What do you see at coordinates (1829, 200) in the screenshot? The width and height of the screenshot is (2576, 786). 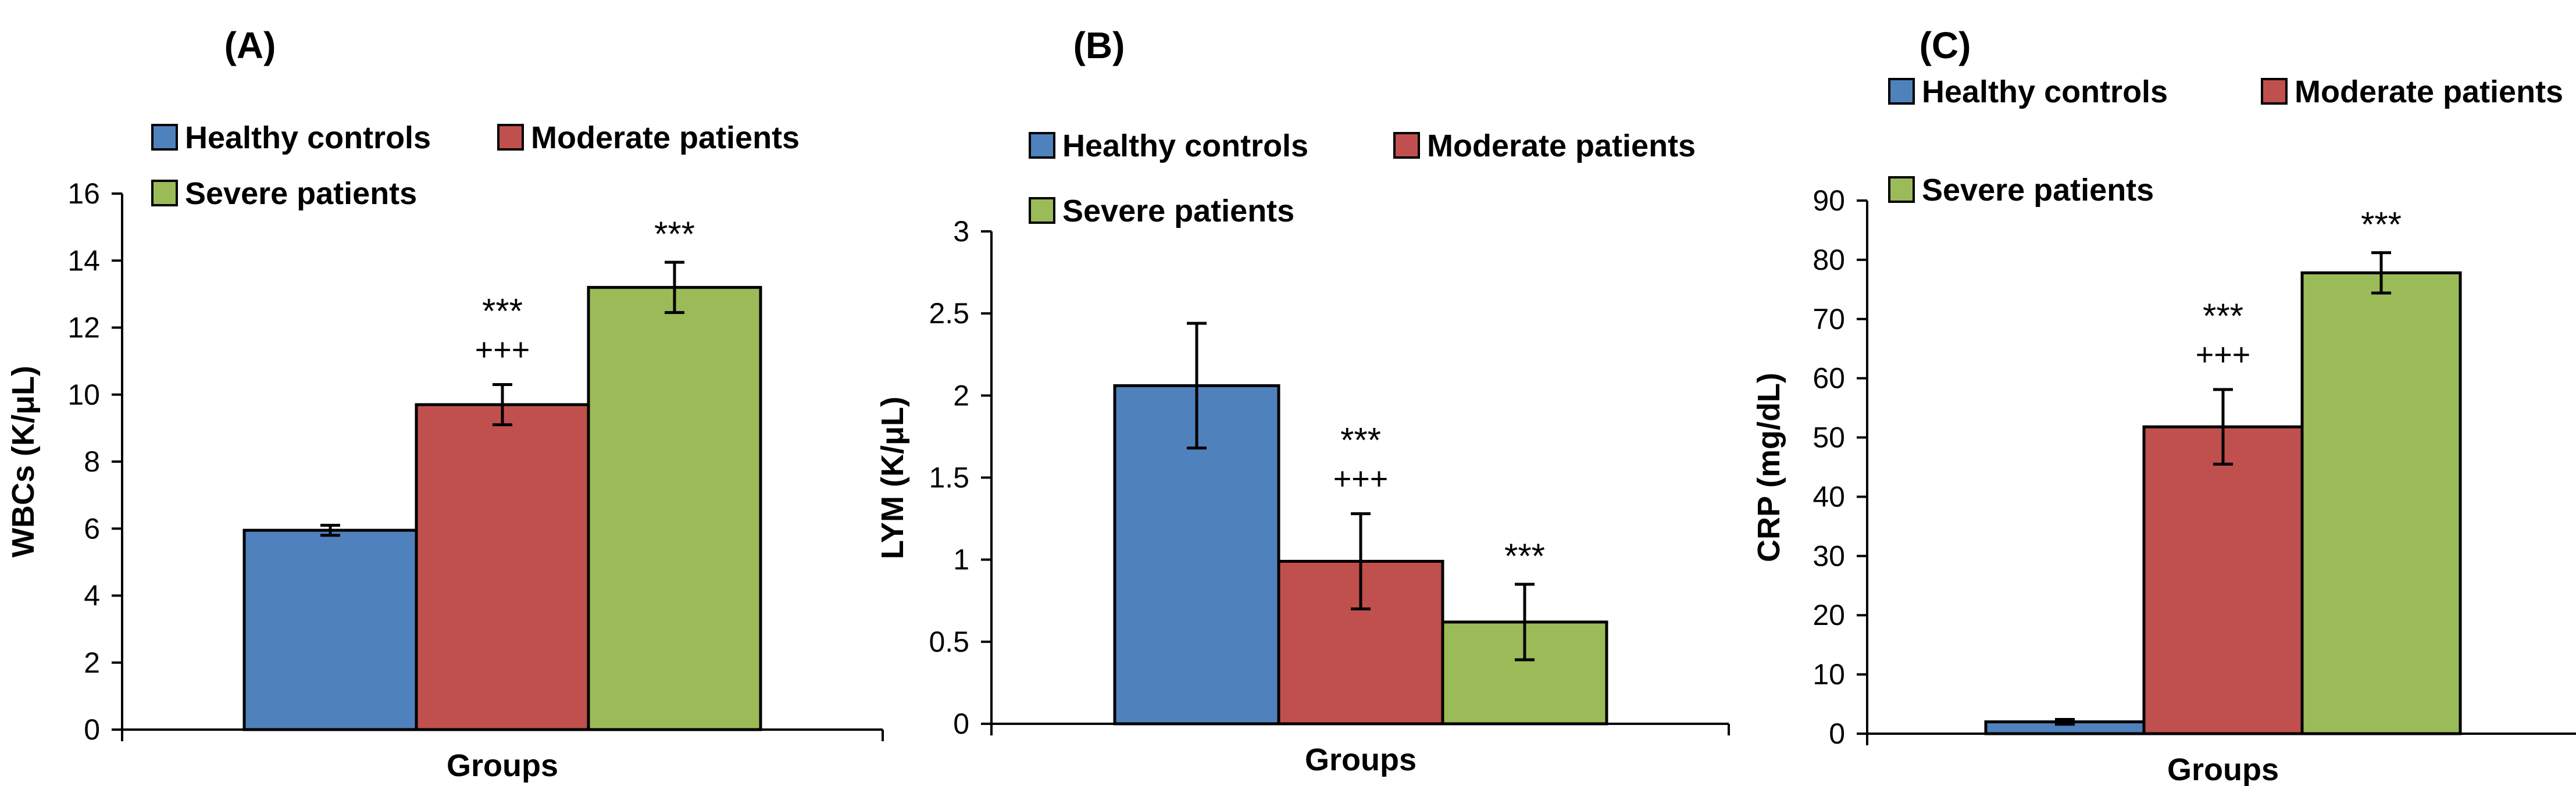 I see `y-tick-label: 90` at bounding box center [1829, 200].